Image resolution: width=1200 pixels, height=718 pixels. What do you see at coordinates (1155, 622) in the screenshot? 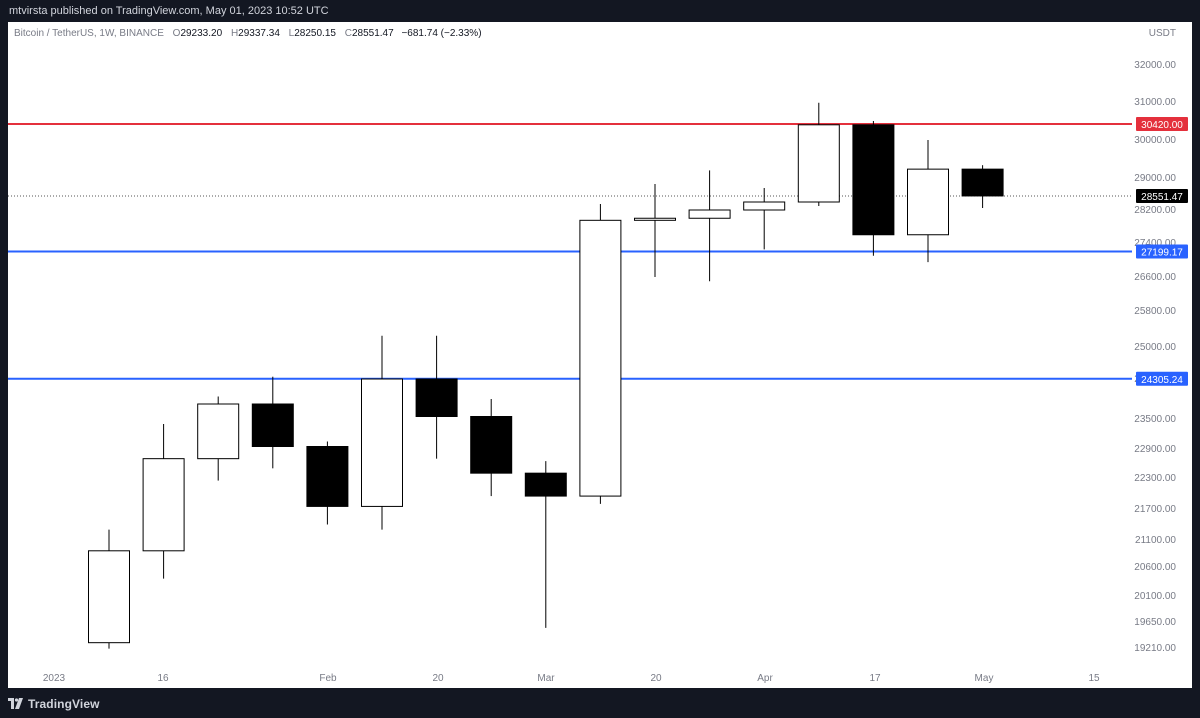
I see `price-tick-label: 19650.00` at bounding box center [1155, 622].